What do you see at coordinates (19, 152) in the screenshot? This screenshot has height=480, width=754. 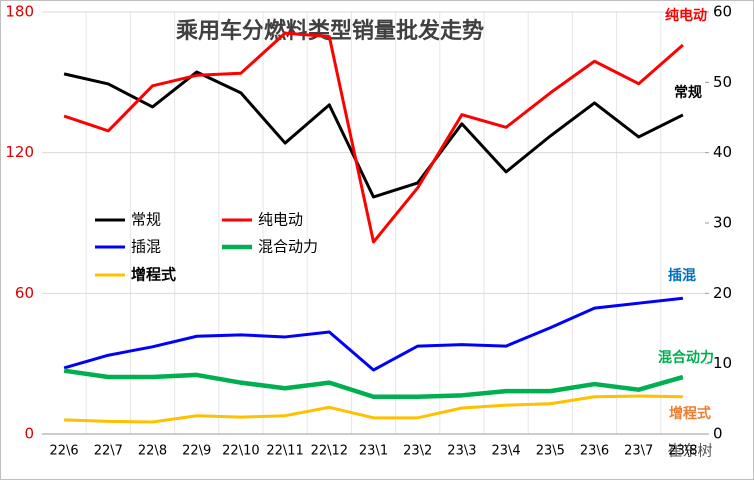 I see `y-tick-label: 120` at bounding box center [19, 152].